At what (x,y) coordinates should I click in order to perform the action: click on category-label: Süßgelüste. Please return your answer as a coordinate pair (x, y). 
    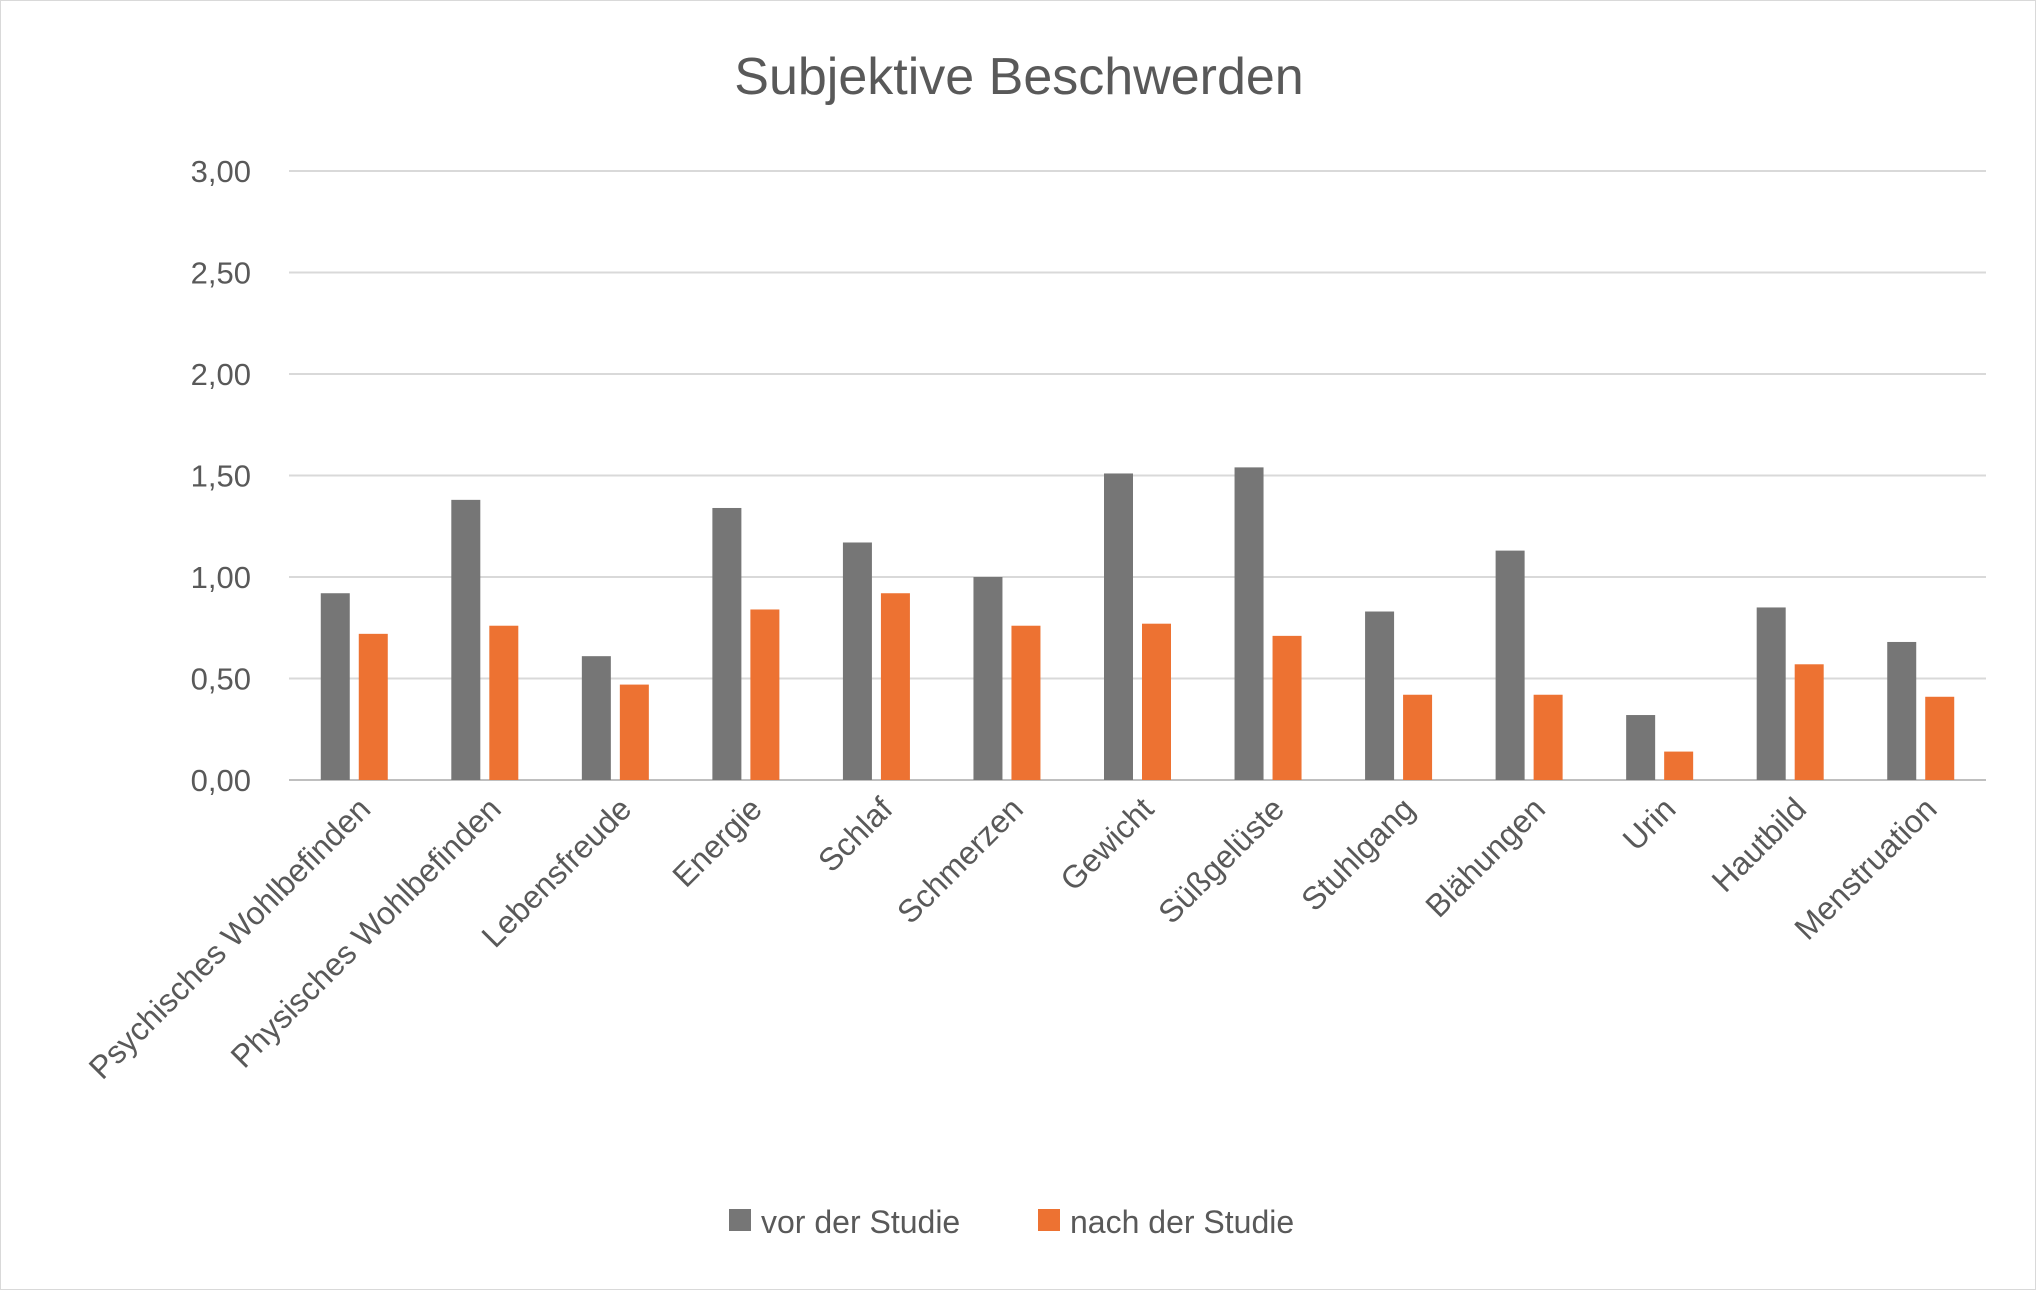
    Looking at the image, I should click on (1221, 860).